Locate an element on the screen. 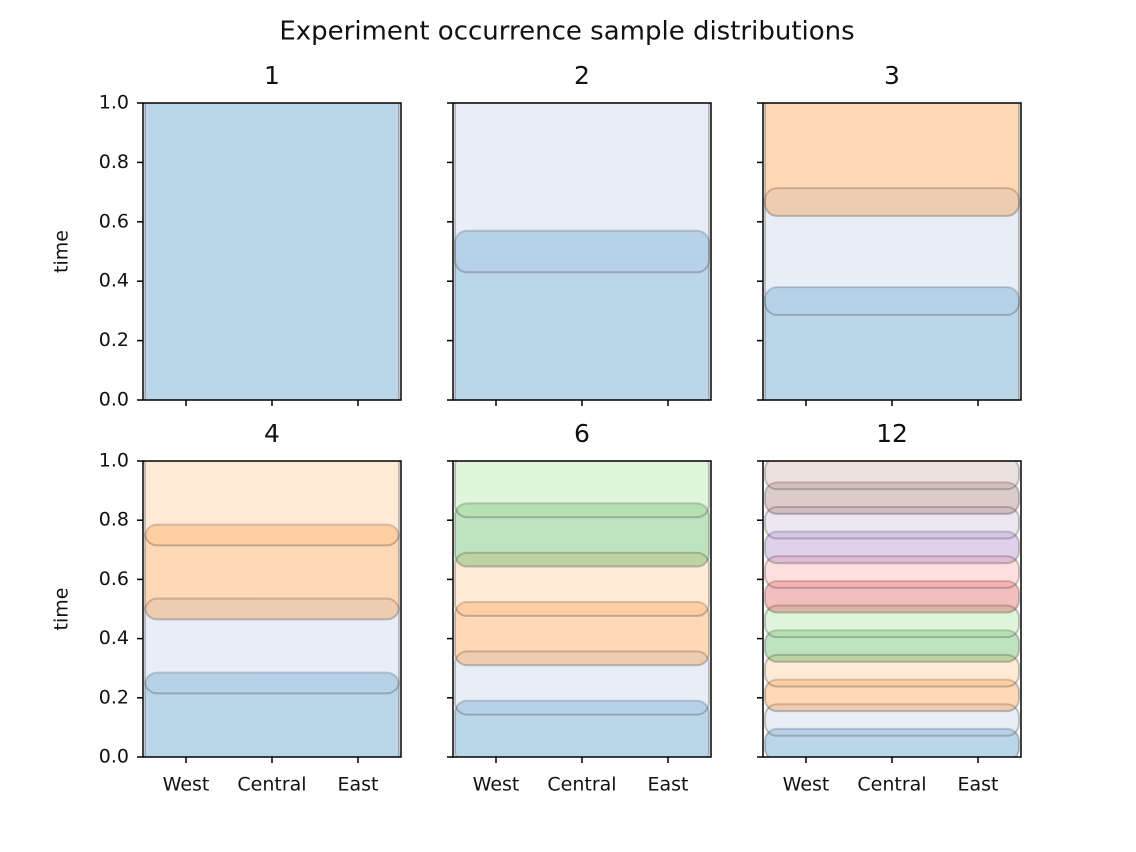 The width and height of the screenshot is (1136, 852). panel-title: 4 is located at coordinates (272, 433).